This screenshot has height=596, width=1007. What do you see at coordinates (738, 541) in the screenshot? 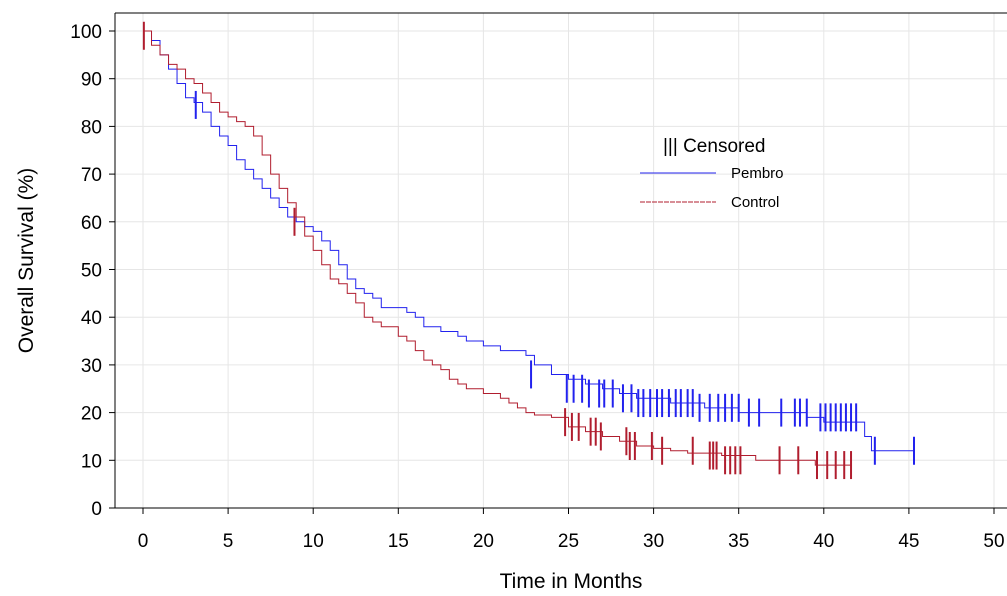
I see `x-tick-label: 35` at bounding box center [738, 541].